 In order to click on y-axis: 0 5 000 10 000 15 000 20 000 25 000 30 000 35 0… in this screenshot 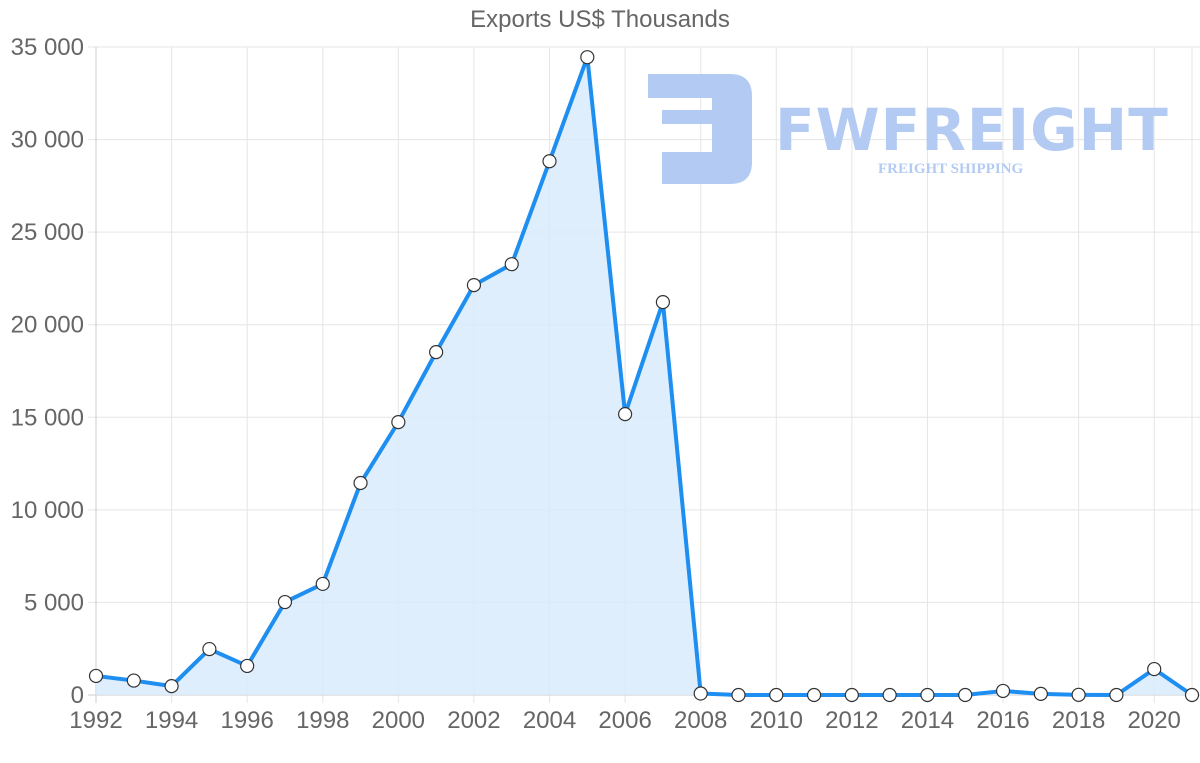, I will do `click(47, 371)`.